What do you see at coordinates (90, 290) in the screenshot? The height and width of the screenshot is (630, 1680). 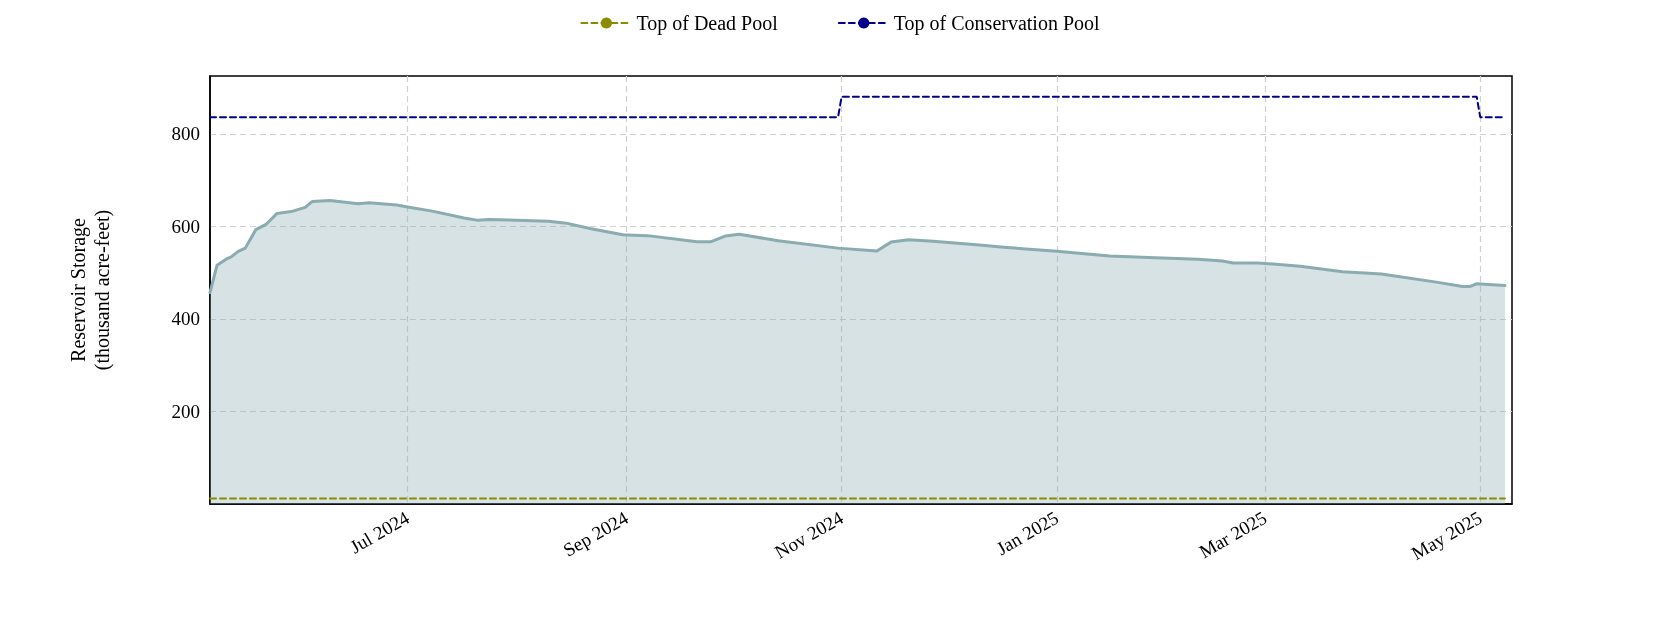 I see `y-axis-title: Reservoir Storage (thousand acre-feet)` at bounding box center [90, 290].